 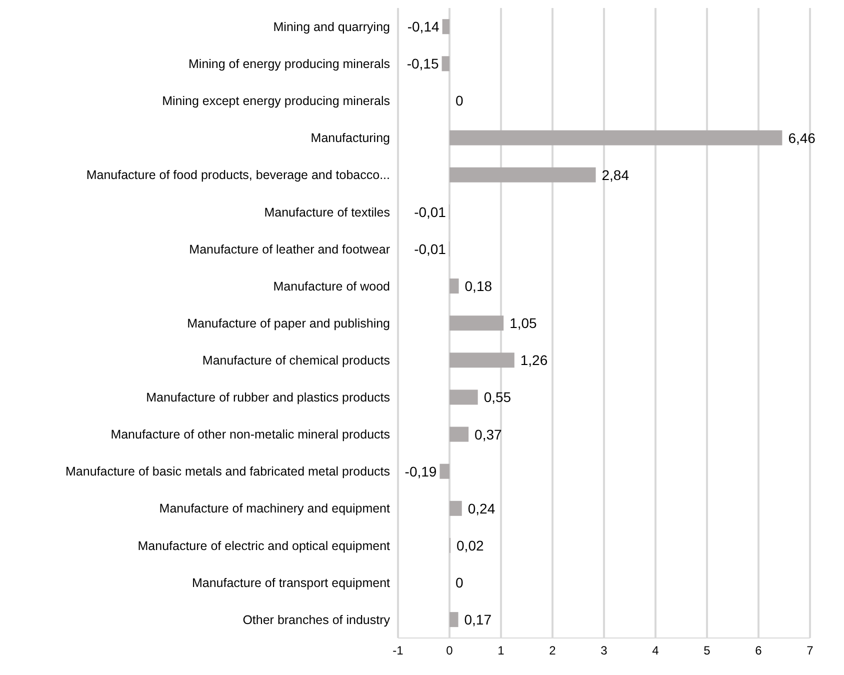 What do you see at coordinates (228, 471) in the screenshot?
I see `y-tick-label: Manufacture of basic metals and fabricated metal products` at bounding box center [228, 471].